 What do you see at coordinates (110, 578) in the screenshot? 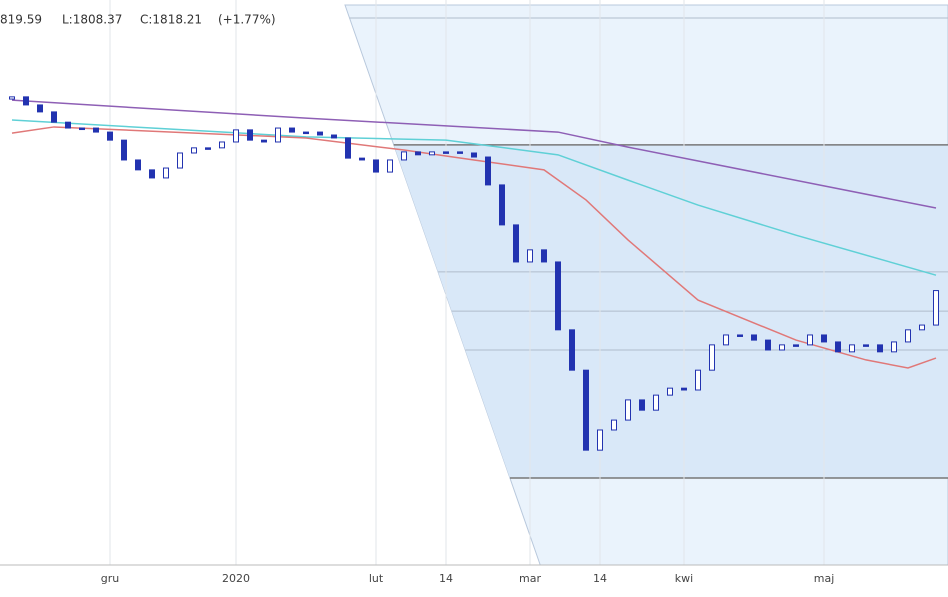
I see `x-tick-label: gru` at bounding box center [110, 578].